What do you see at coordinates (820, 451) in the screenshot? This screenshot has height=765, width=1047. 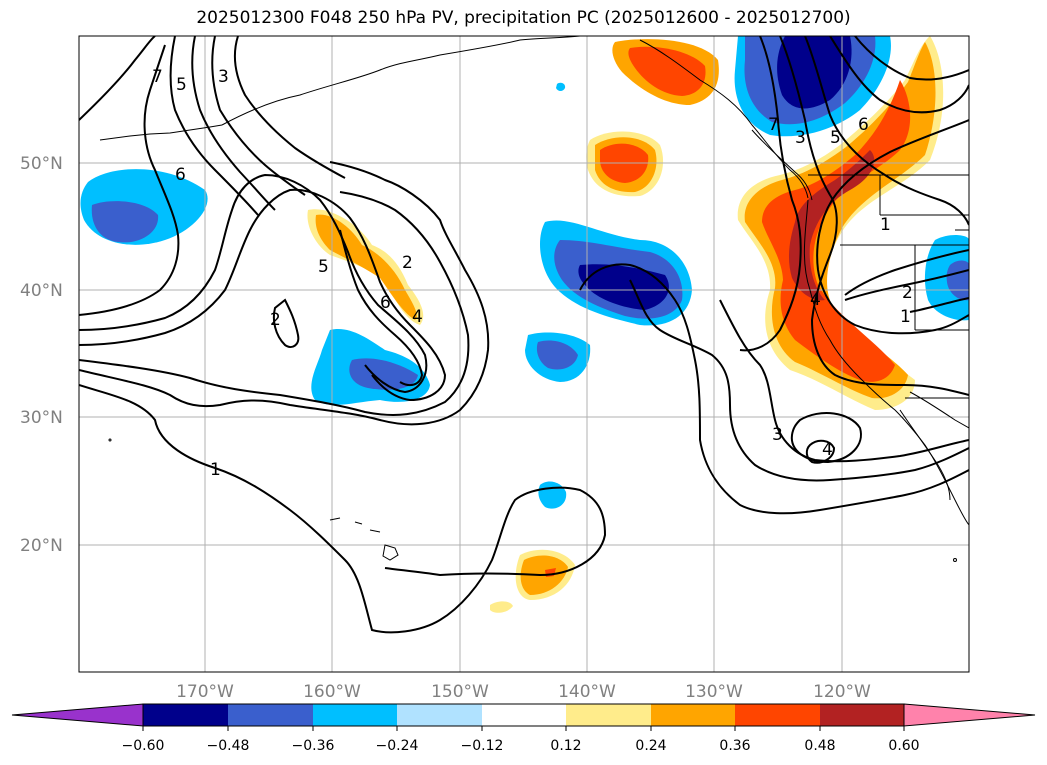 I see `contour-eastern-closed-inner` at bounding box center [820, 451].